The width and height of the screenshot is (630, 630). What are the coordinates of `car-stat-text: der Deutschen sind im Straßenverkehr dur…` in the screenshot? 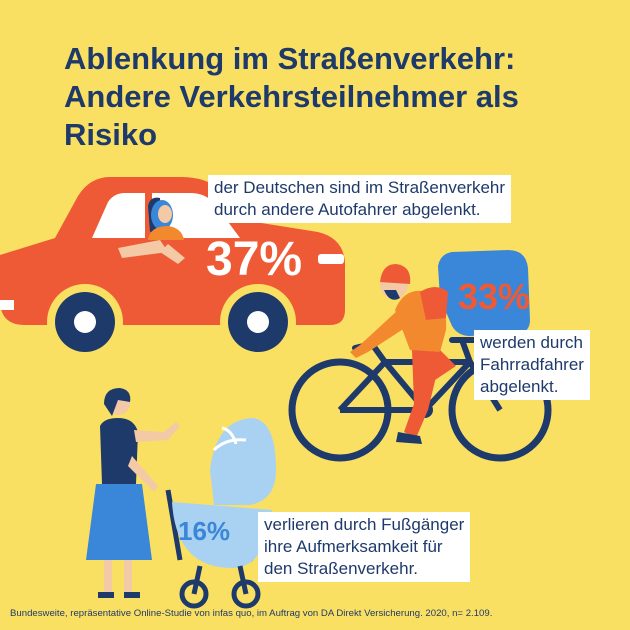 It's located at (360, 199).